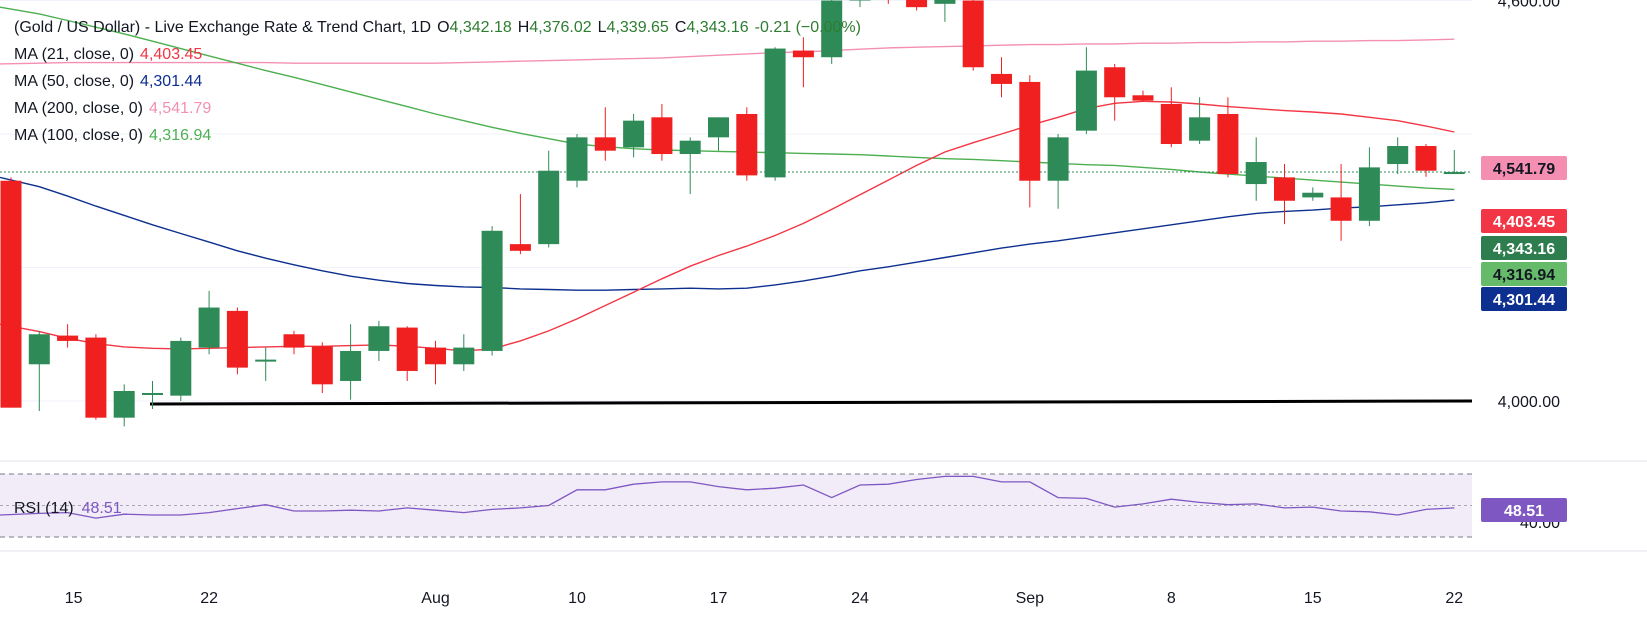 Image resolution: width=1647 pixels, height=627 pixels. Describe the element at coordinates (1171, 598) in the screenshot. I see `x-tick-label: 8` at that location.